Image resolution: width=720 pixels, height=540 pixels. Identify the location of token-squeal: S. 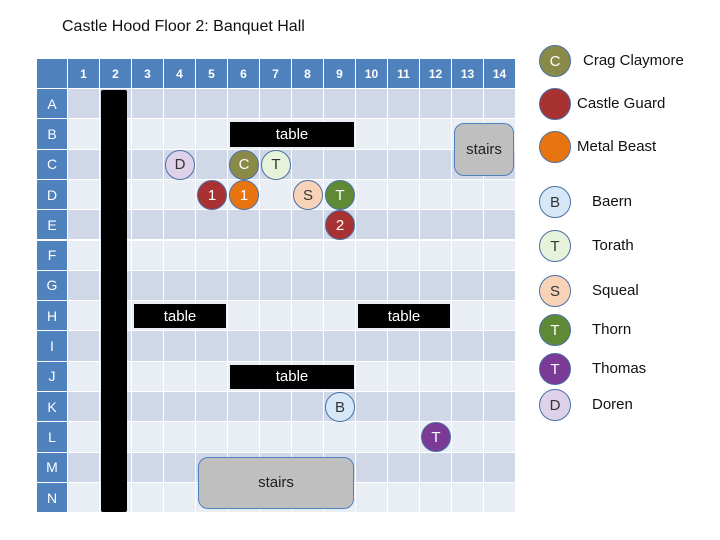
(308, 195).